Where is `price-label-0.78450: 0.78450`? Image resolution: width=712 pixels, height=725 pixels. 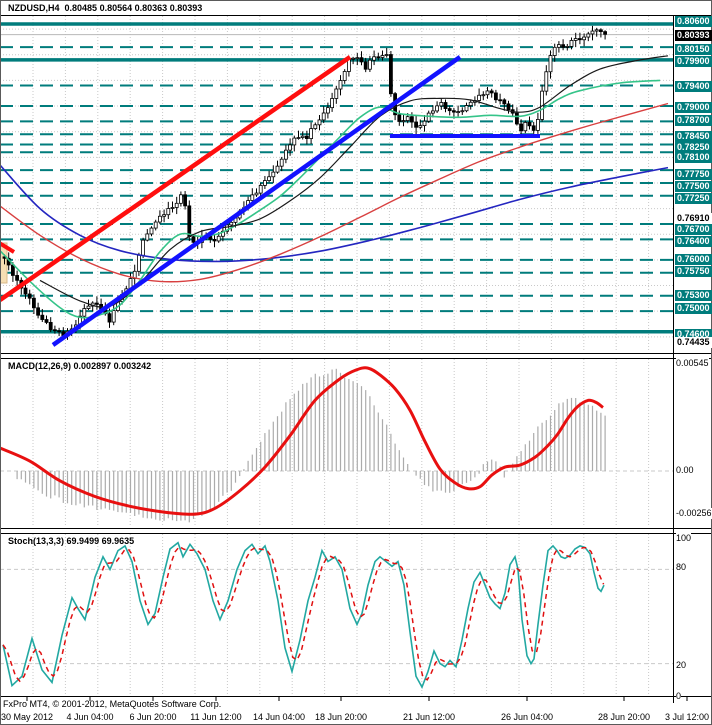 price-label-0.78450: 0.78450 is located at coordinates (693, 136).